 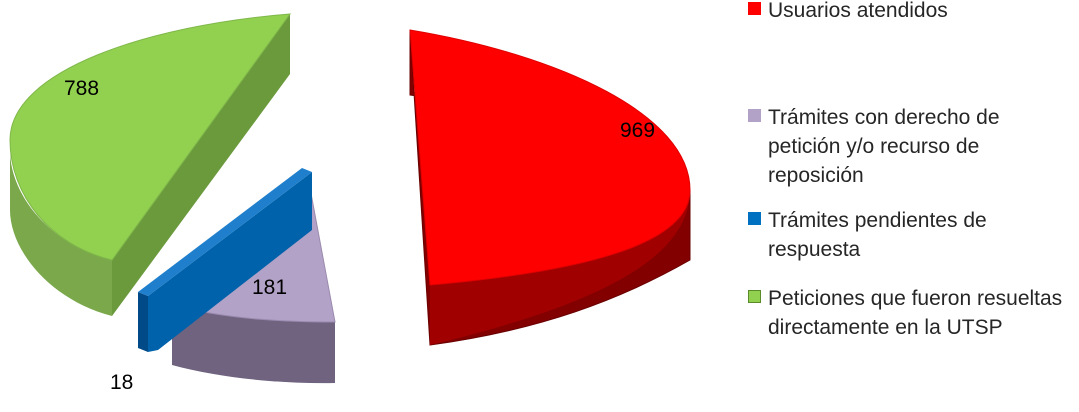 I want to click on slice-tramites-derecho-peticion-front, so click(x=253, y=344).